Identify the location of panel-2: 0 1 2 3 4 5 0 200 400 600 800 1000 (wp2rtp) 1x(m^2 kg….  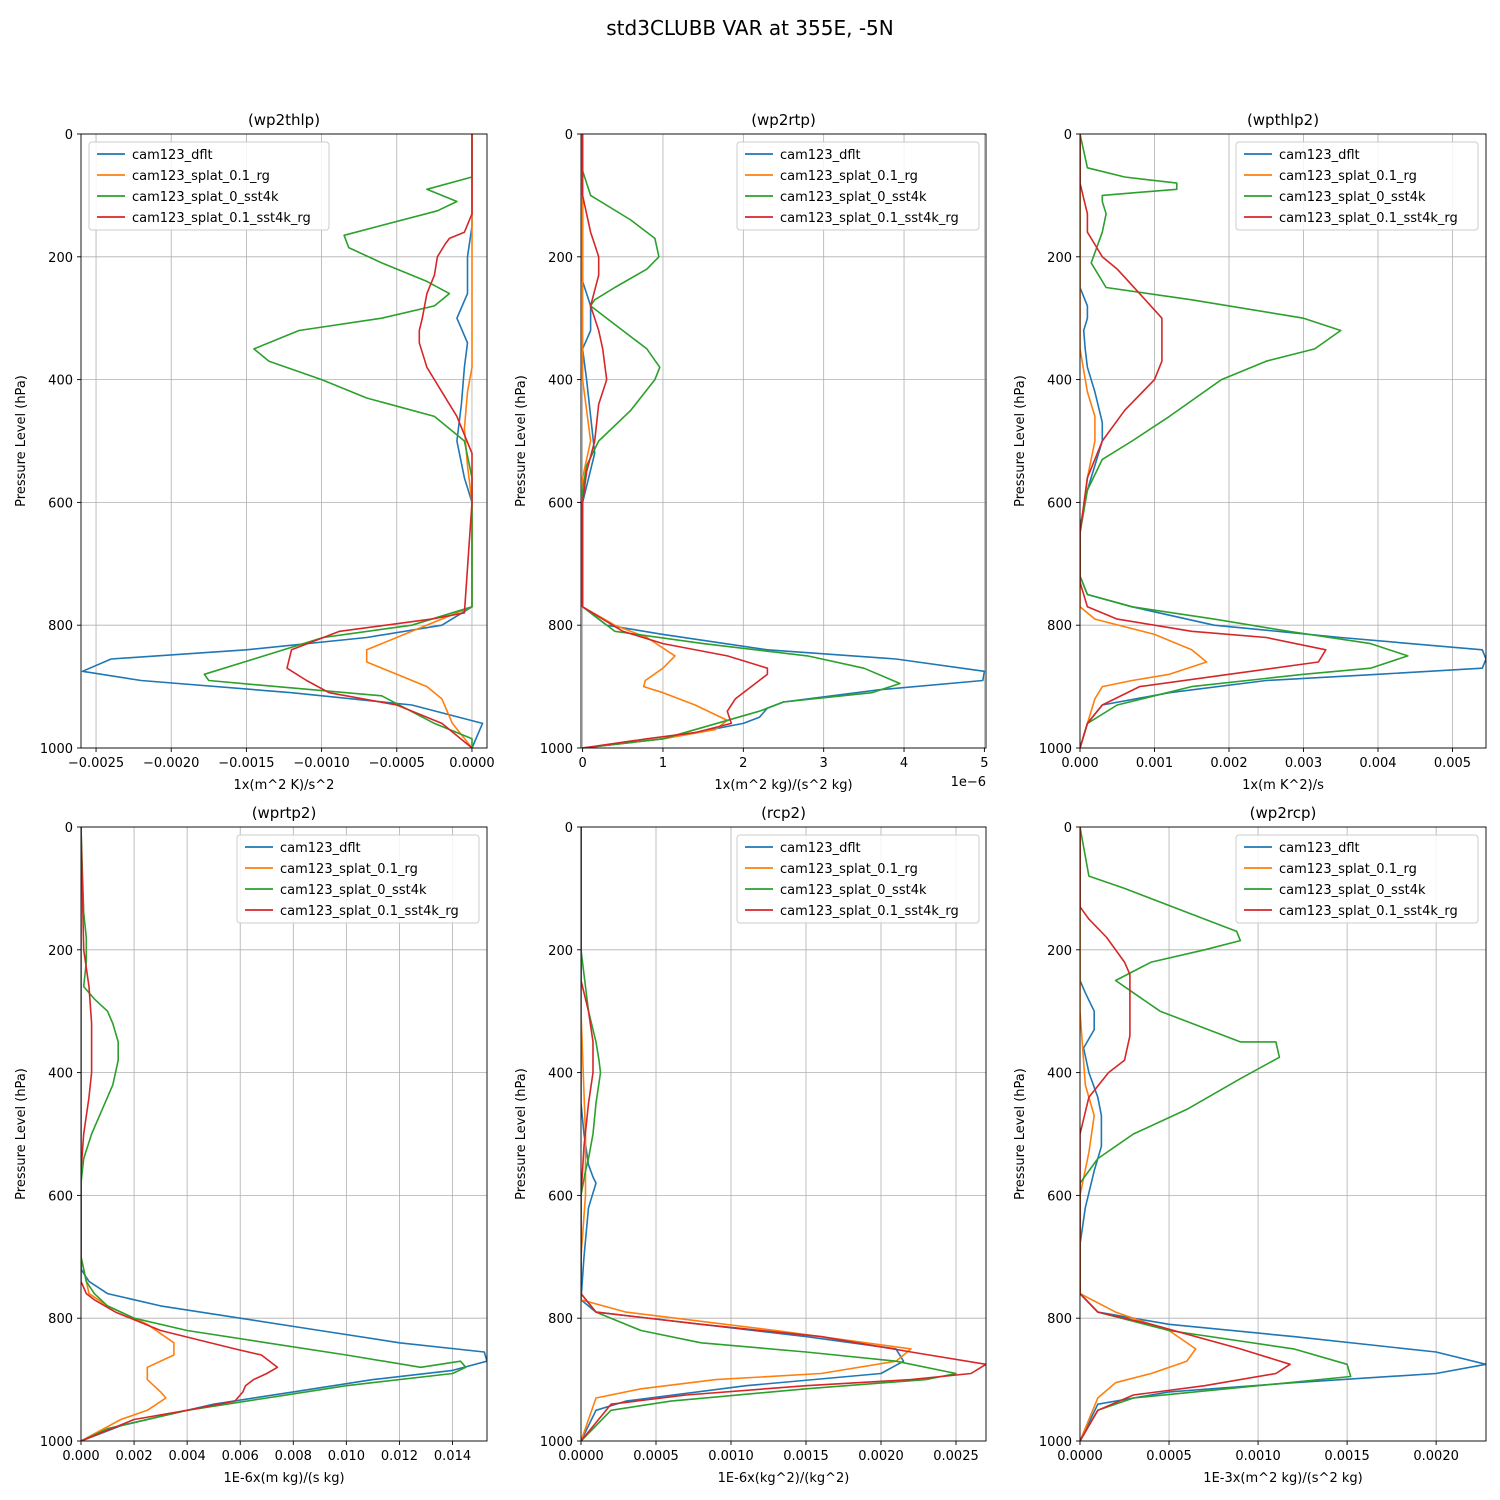
(751, 452).